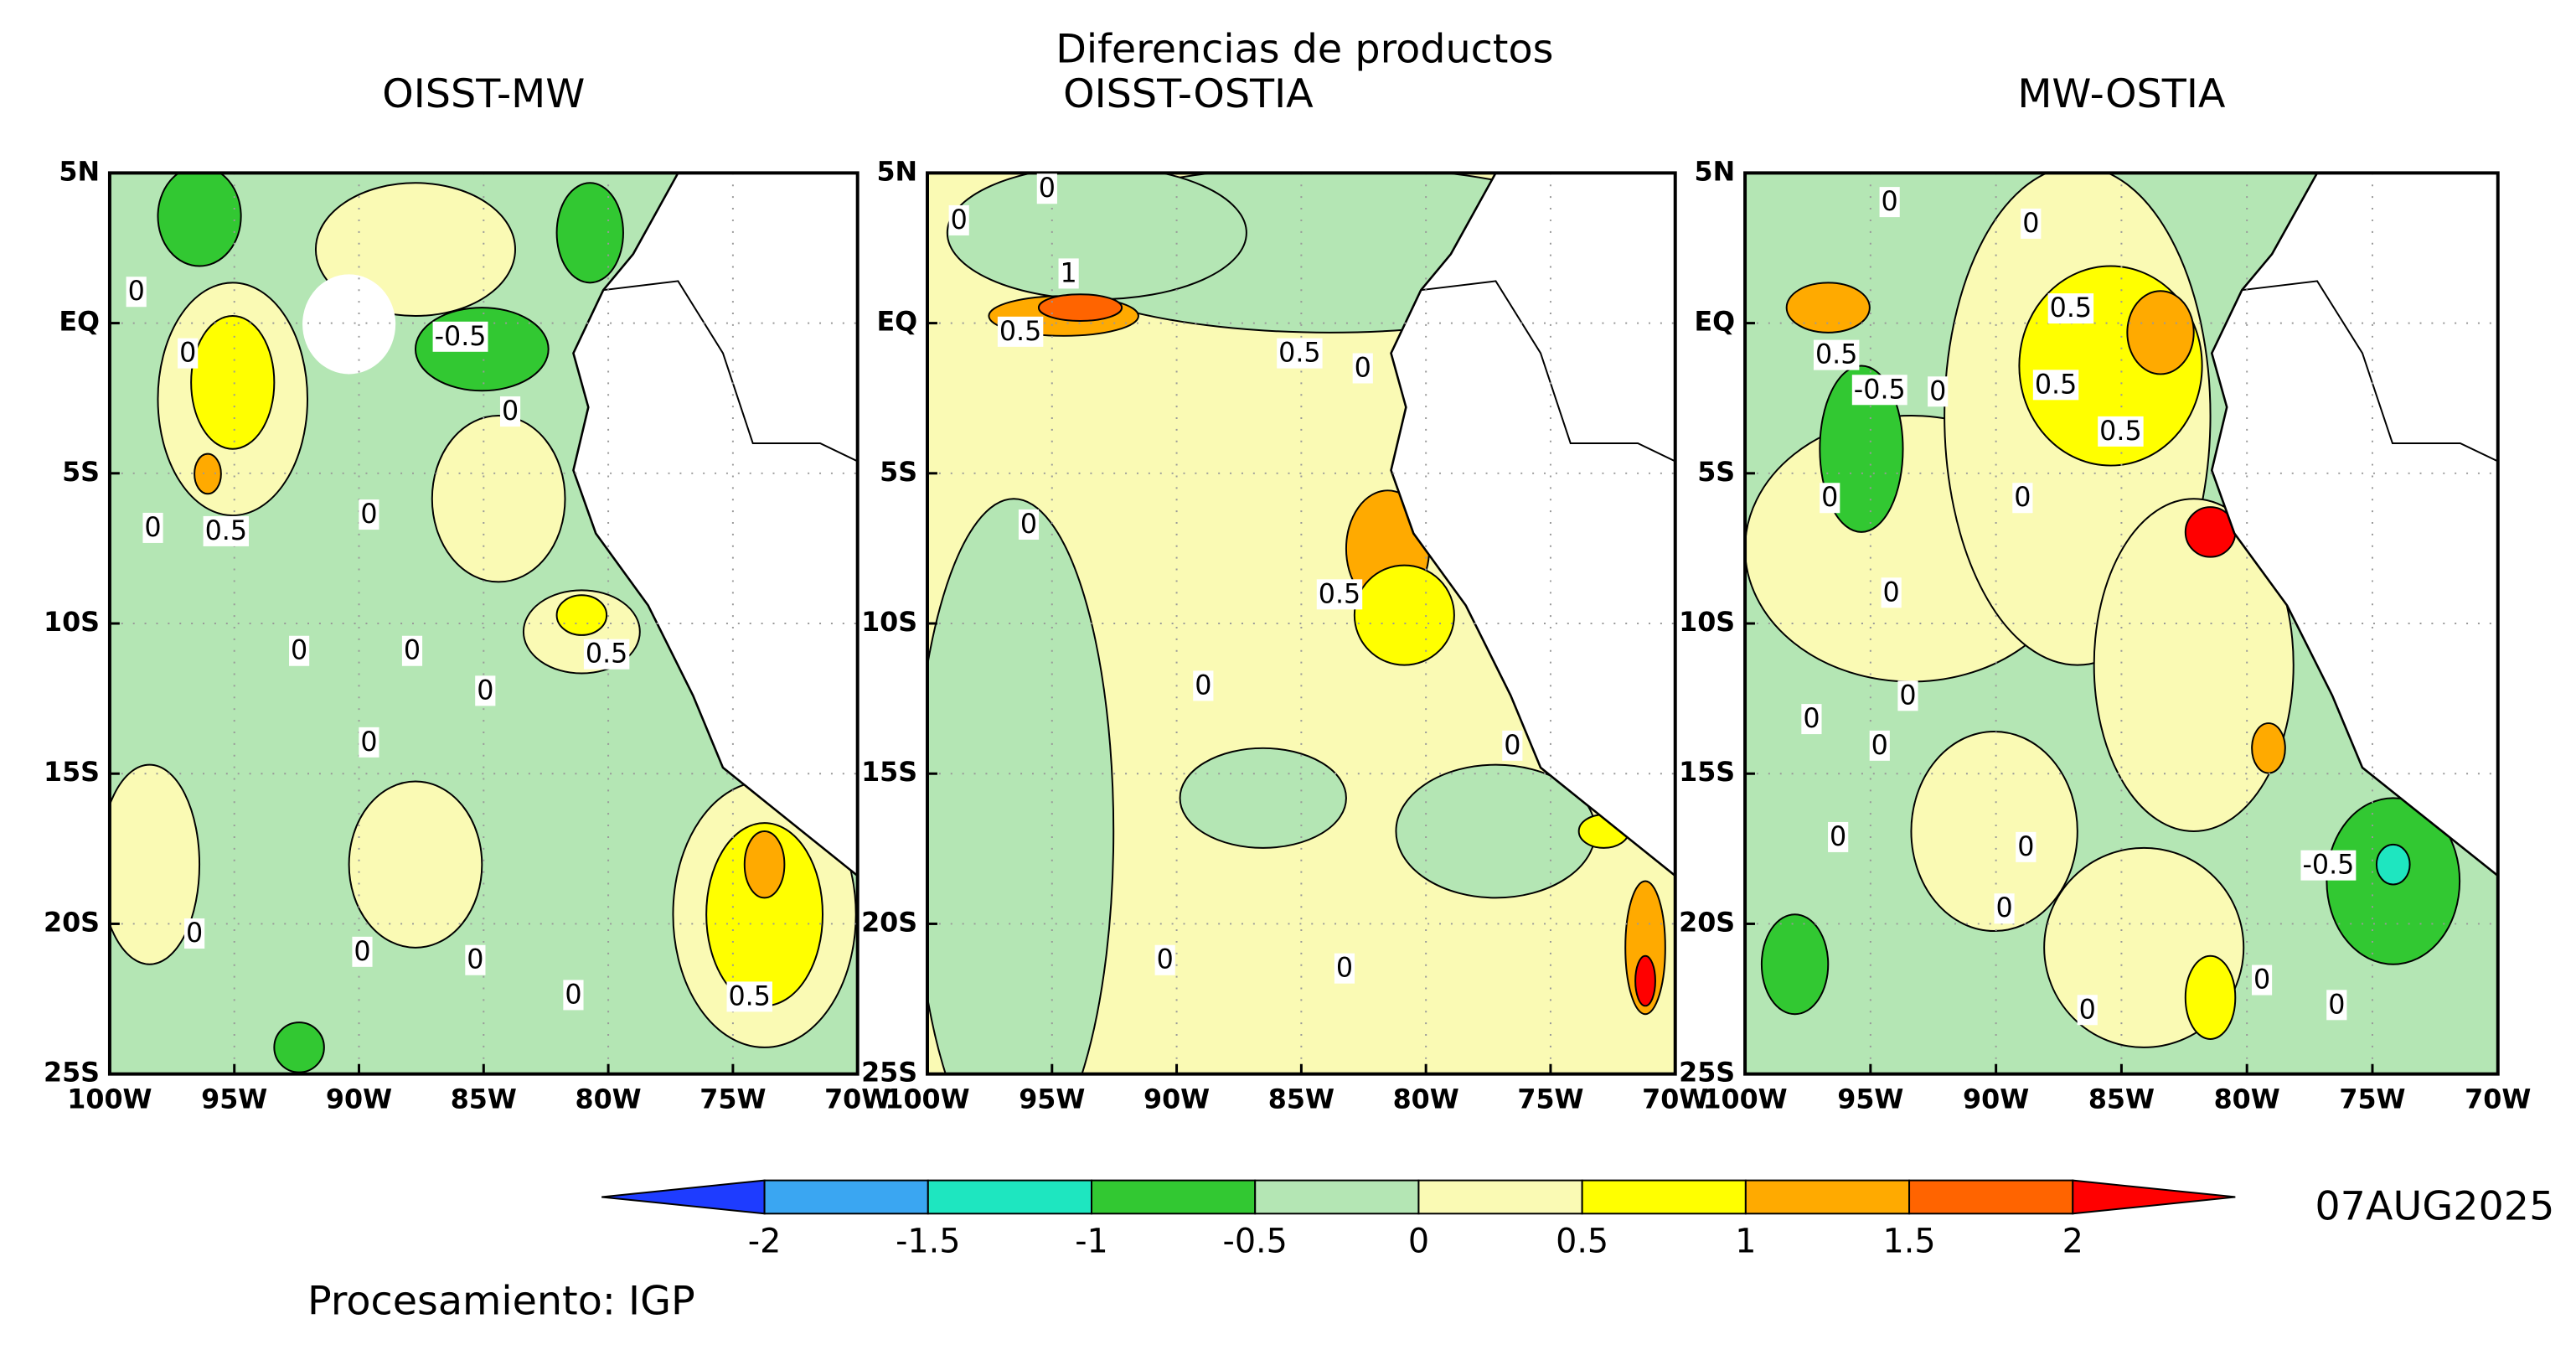 This screenshot has width=2576, height=1355. What do you see at coordinates (2121, 94) in the screenshot?
I see `panel-title: MW-OSTIA` at bounding box center [2121, 94].